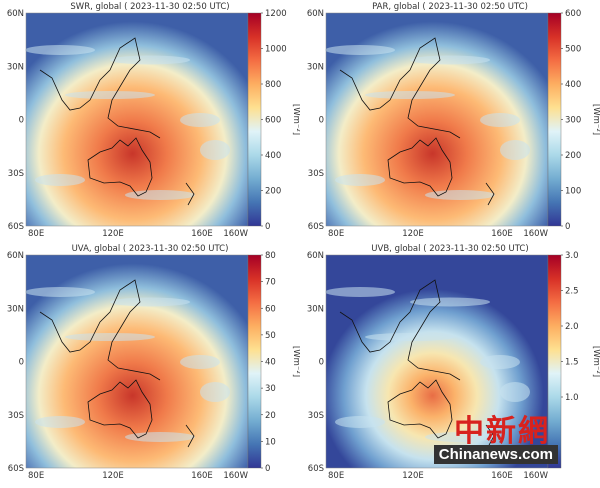 The image size is (600, 488). What do you see at coordinates (573, 192) in the screenshot?
I see `colorbar-tick-label: 100` at bounding box center [573, 192].